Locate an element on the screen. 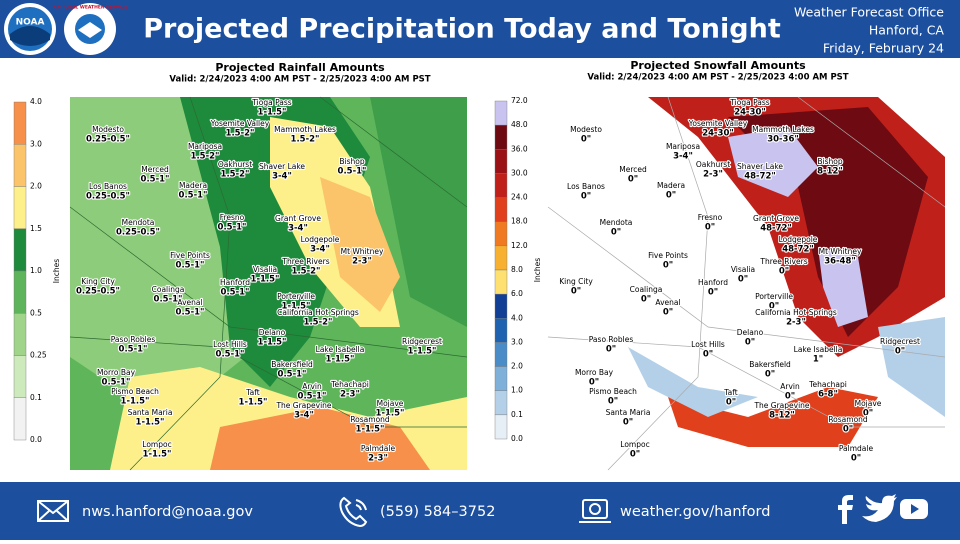 Image resolution: width=960 pixels, height=544 pixels. facebook-icon is located at coordinates (845, 509).